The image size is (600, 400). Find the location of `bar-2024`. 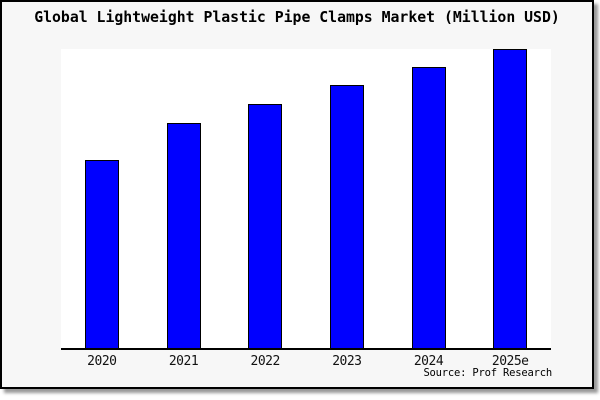

bar-2024 is located at coordinates (428, 207).